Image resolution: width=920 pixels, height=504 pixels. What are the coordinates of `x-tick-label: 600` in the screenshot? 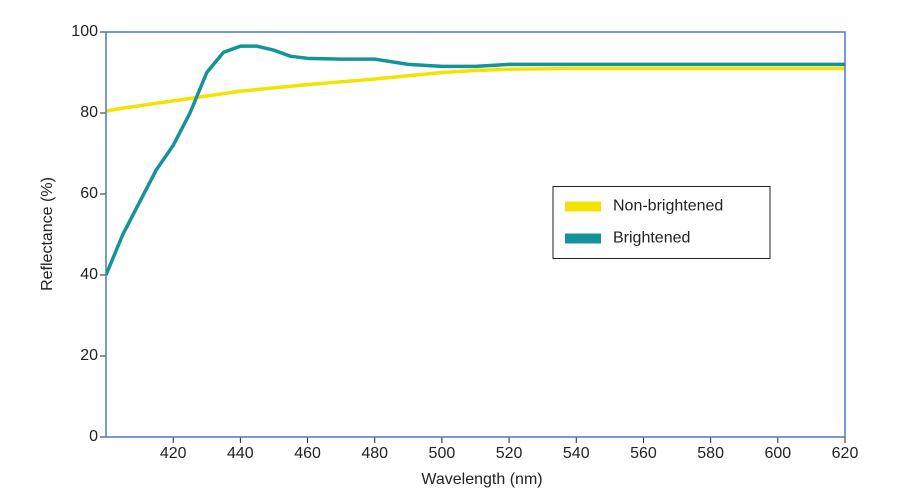 It's located at (777, 453).